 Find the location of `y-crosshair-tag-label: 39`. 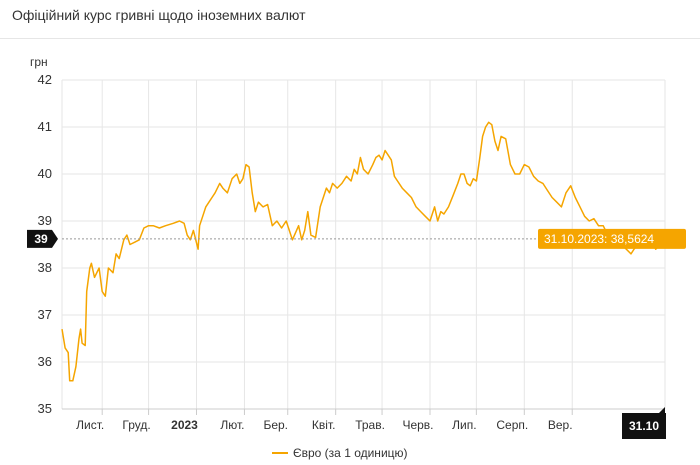

y-crosshair-tag-label: 39 is located at coordinates (41, 239).